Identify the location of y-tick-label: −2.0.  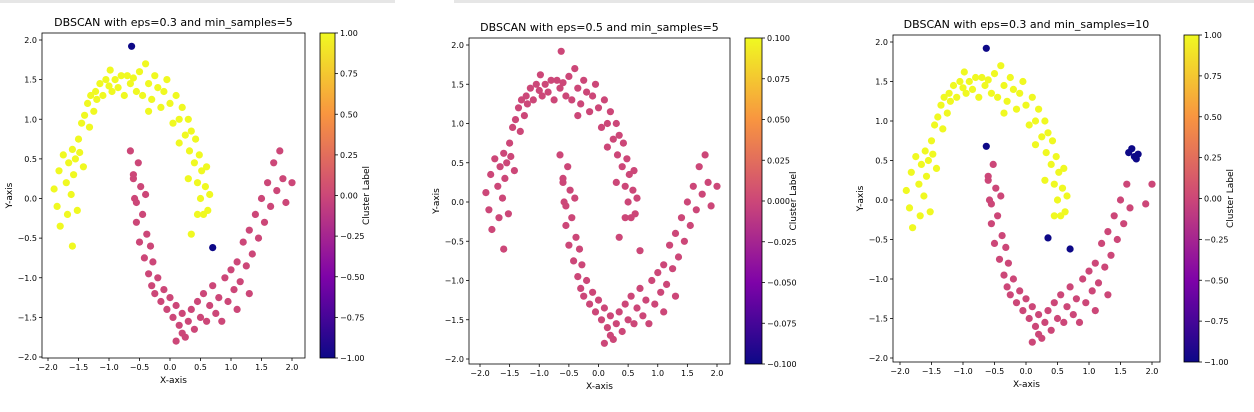
(878, 358).